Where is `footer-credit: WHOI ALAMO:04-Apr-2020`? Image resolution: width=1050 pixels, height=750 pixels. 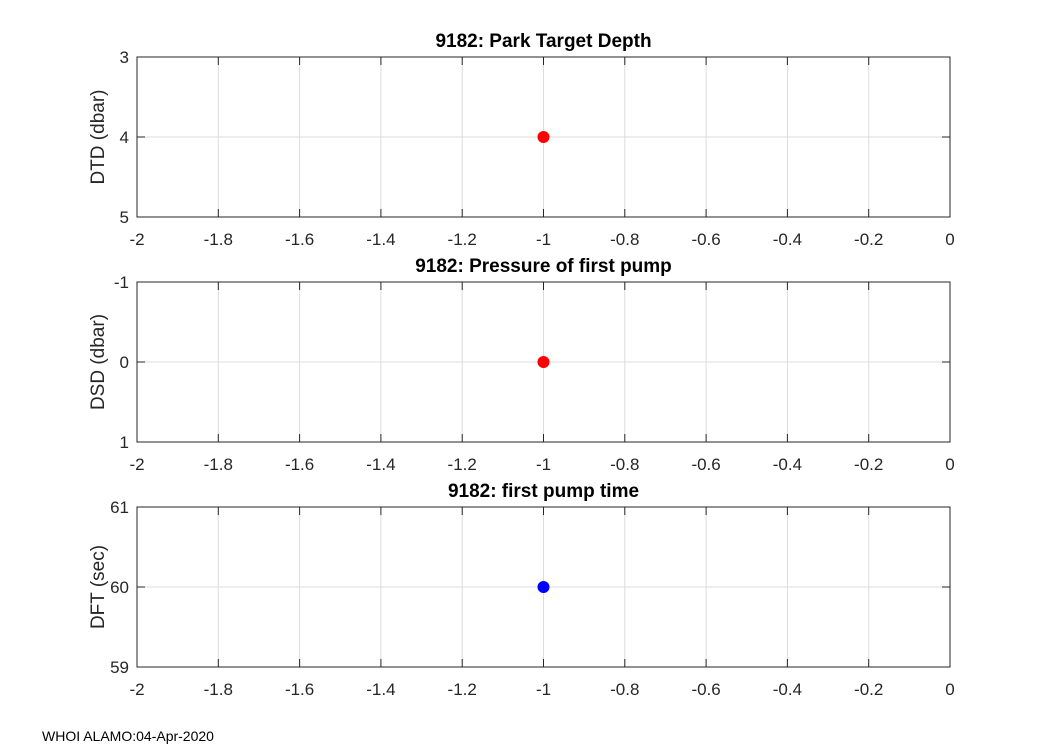
footer-credit: WHOI ALAMO:04-Apr-2020 is located at coordinates (128, 736).